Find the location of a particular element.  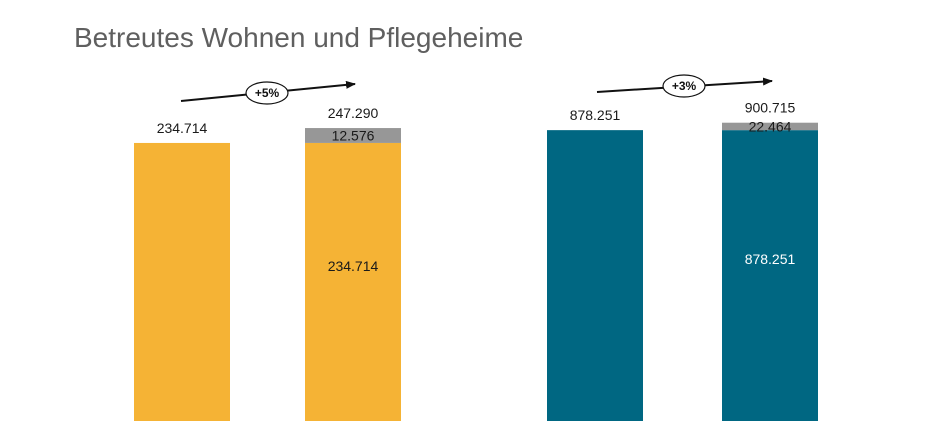

segment-label-1-2-1: 234.714 is located at coordinates (353, 266).